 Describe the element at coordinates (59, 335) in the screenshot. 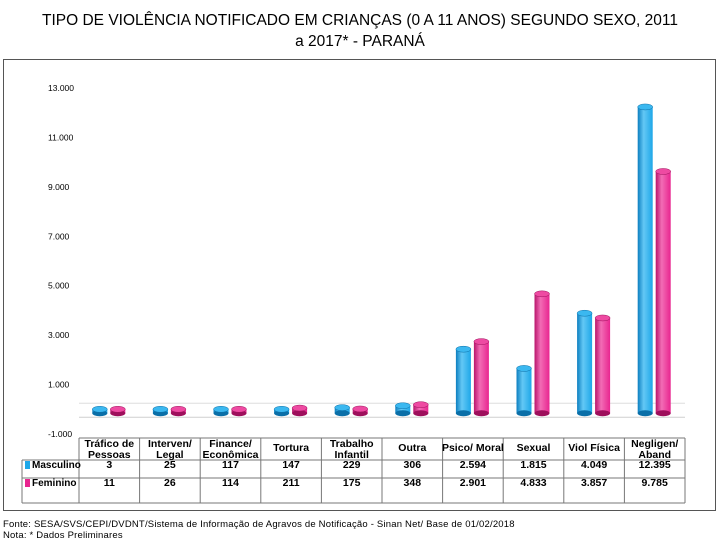

I see `y-tick-label: 3.000` at that location.